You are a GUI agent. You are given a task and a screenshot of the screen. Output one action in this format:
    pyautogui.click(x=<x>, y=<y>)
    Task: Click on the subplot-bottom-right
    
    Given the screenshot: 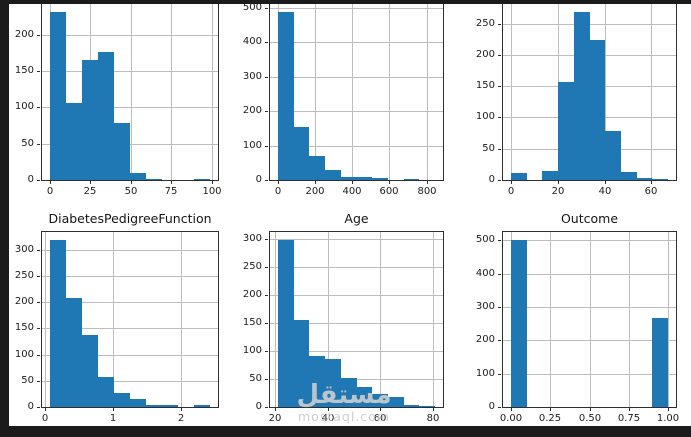 What is the action you would take?
    pyautogui.click(x=589, y=319)
    